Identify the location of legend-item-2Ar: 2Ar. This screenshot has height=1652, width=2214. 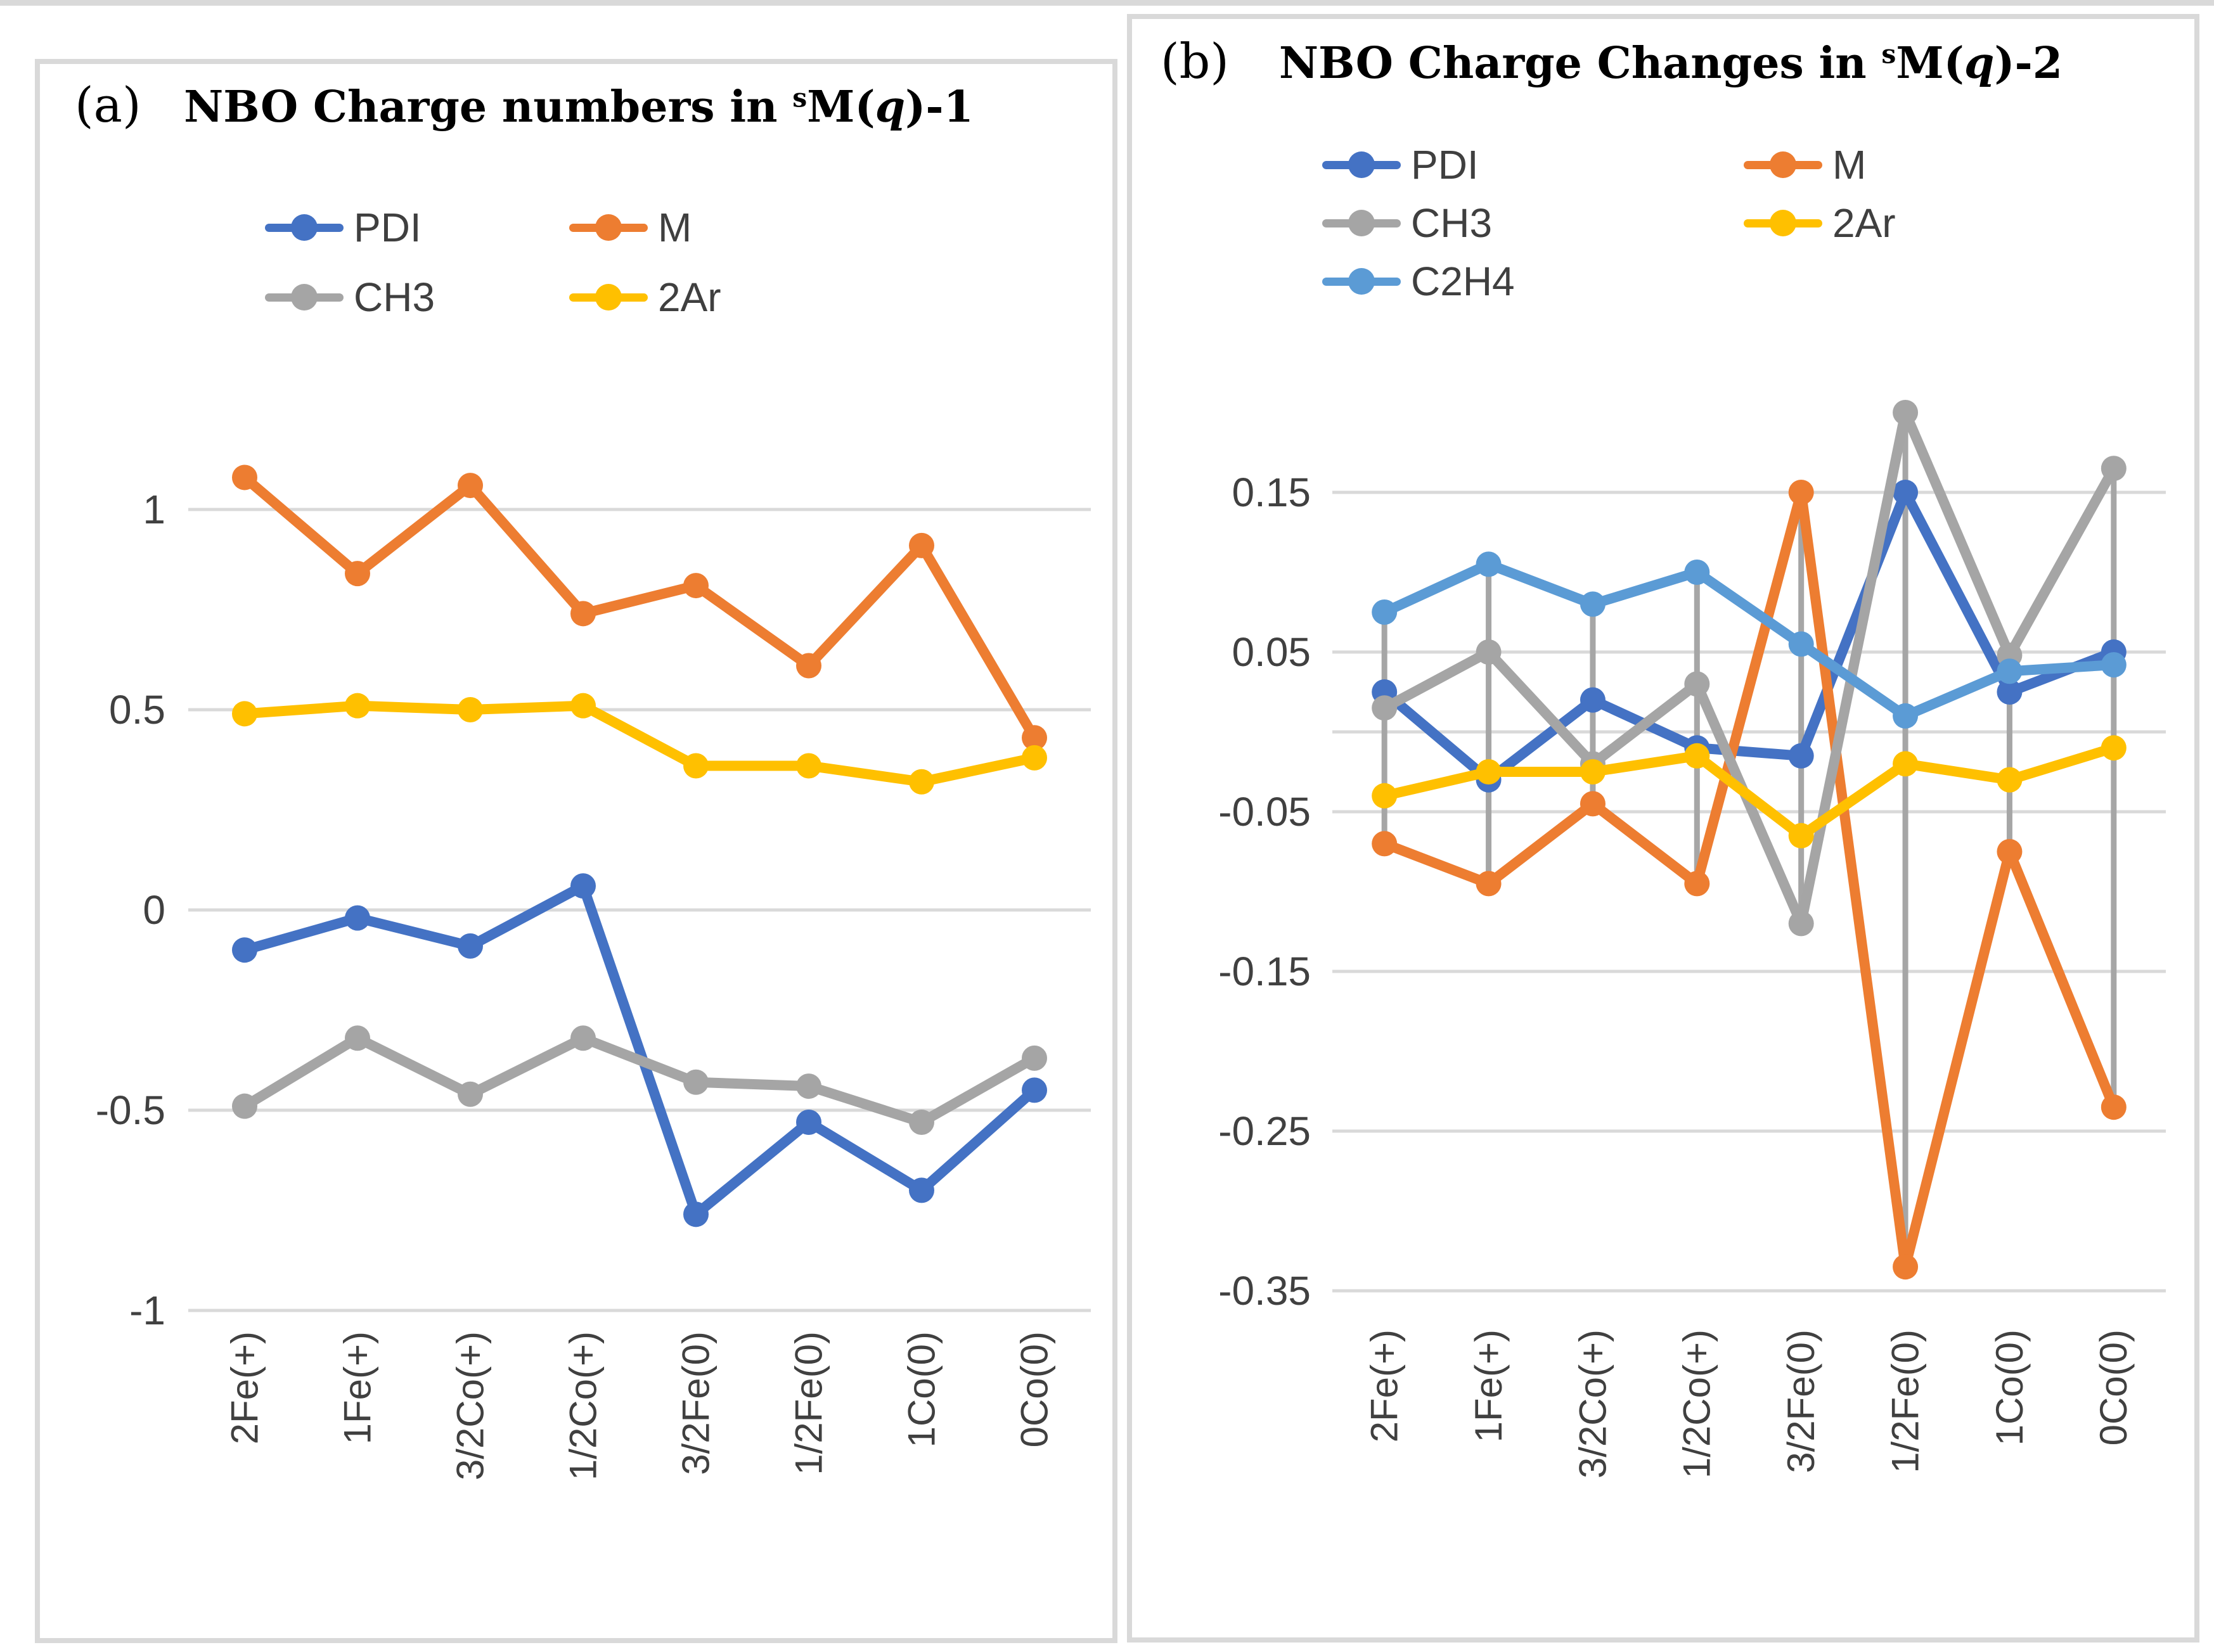
(1955, 223).